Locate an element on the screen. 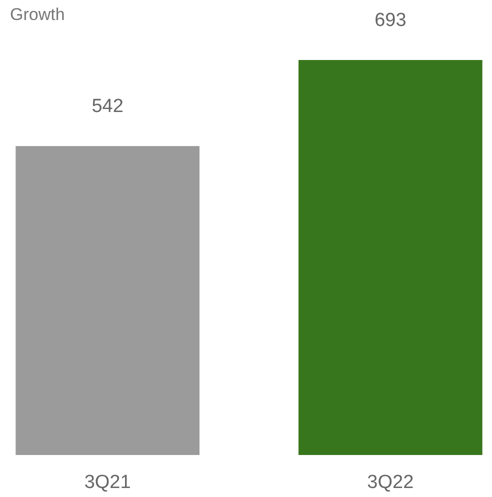  chart-title: Growth is located at coordinates (37, 14).